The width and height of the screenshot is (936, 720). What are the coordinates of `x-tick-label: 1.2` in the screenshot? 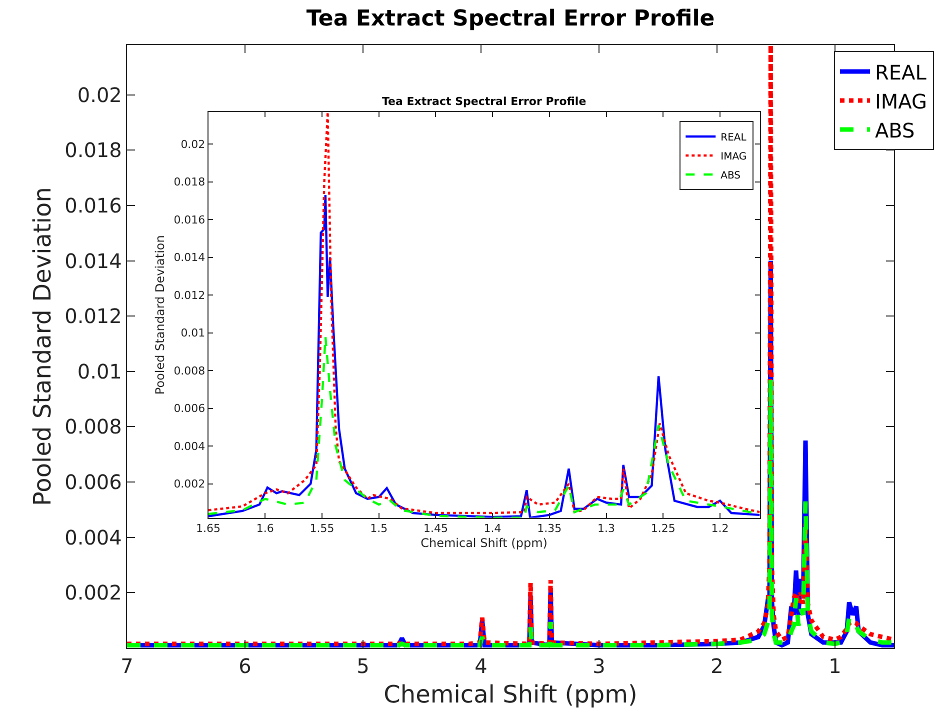 It's located at (720, 528).